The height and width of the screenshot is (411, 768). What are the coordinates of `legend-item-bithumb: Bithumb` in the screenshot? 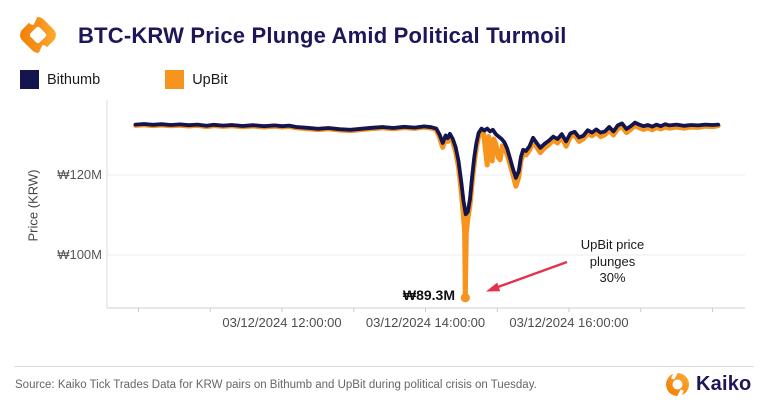 It's located at (60, 79).